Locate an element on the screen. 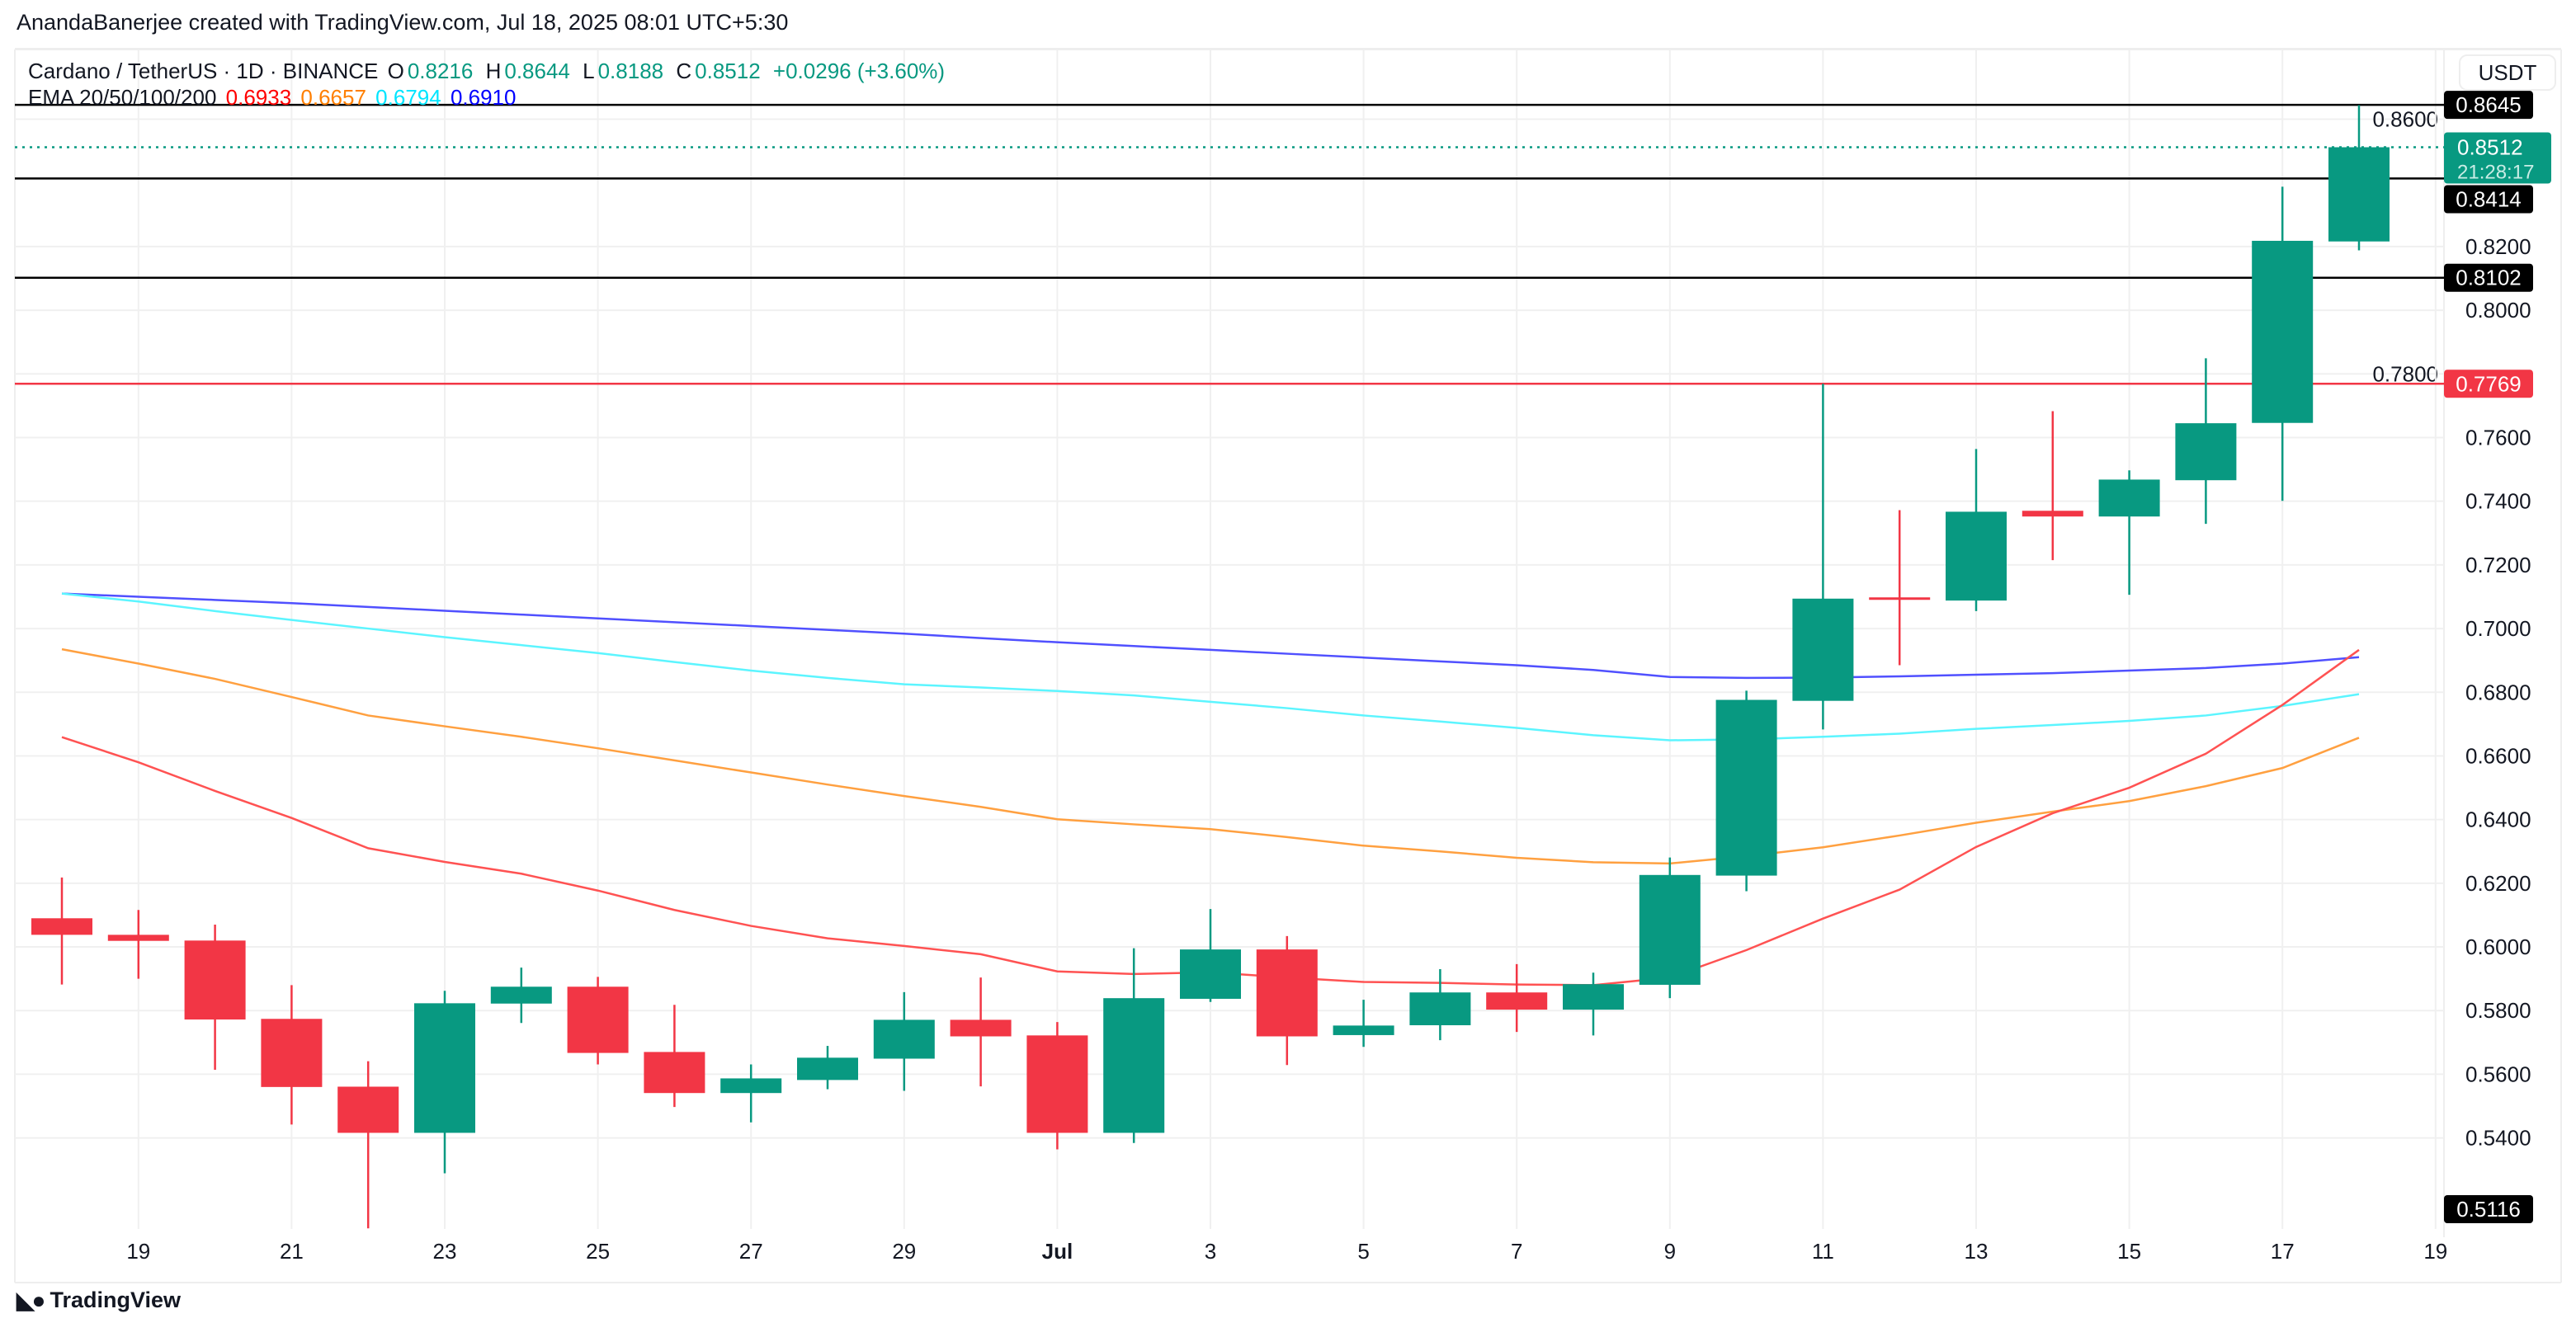  y-tick-label: 0.7000 is located at coordinates (2498, 628).